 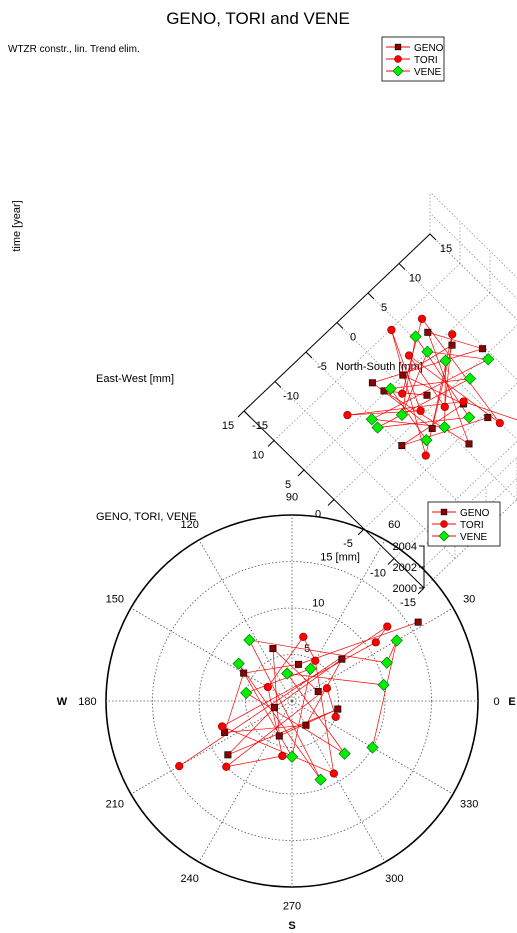 What do you see at coordinates (340, 558) in the screenshot?
I see `polar-radius-label: 15 [mm]` at bounding box center [340, 558].